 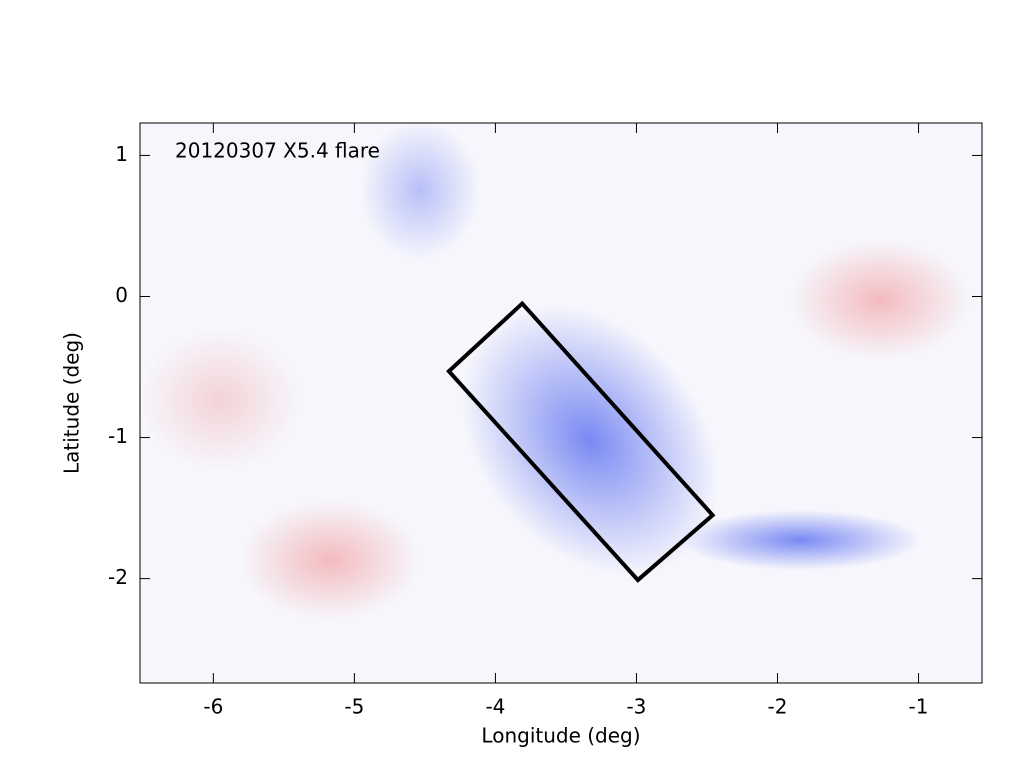 What do you see at coordinates (121, 295) in the screenshot?
I see `y-tick-label: 0` at bounding box center [121, 295].